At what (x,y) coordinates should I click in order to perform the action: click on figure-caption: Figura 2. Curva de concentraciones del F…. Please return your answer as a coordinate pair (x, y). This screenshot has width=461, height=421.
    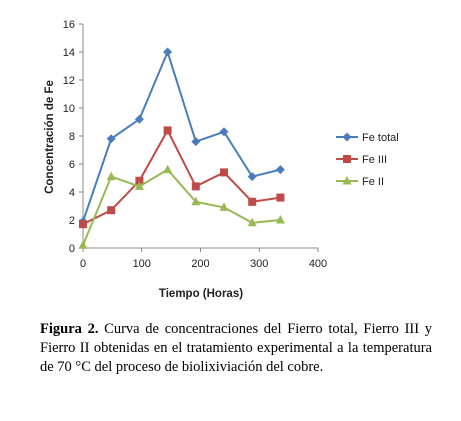
    Looking at the image, I should click on (236, 348).